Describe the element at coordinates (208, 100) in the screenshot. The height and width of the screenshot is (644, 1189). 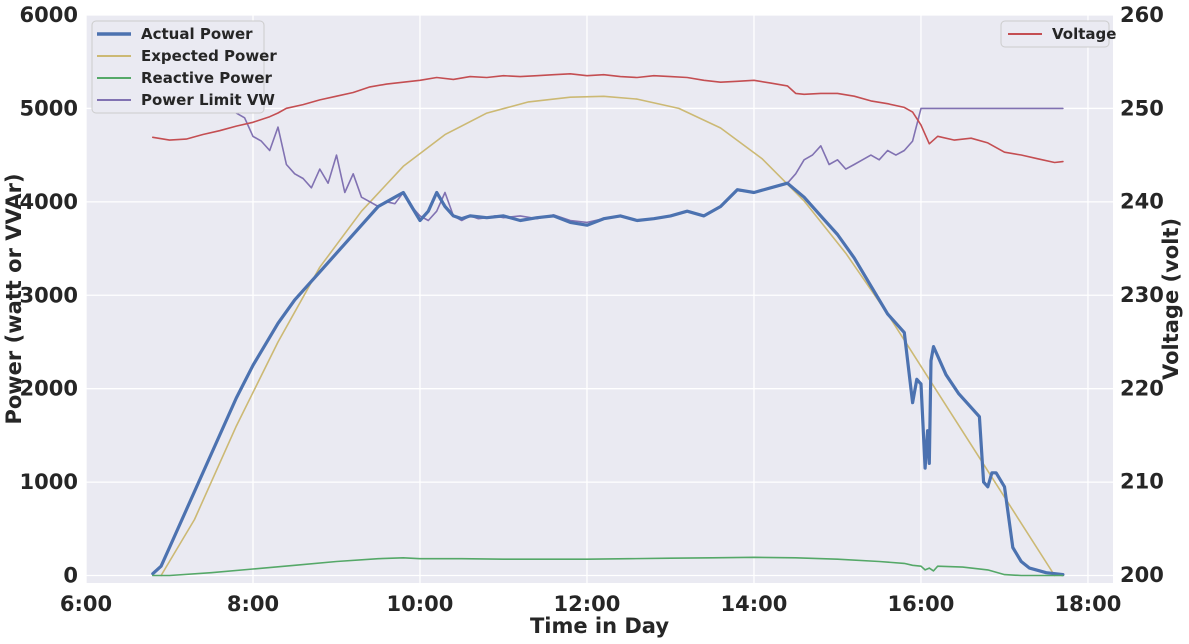
I see `legend-label-power-limit-vw: Power Limit VW` at that location.